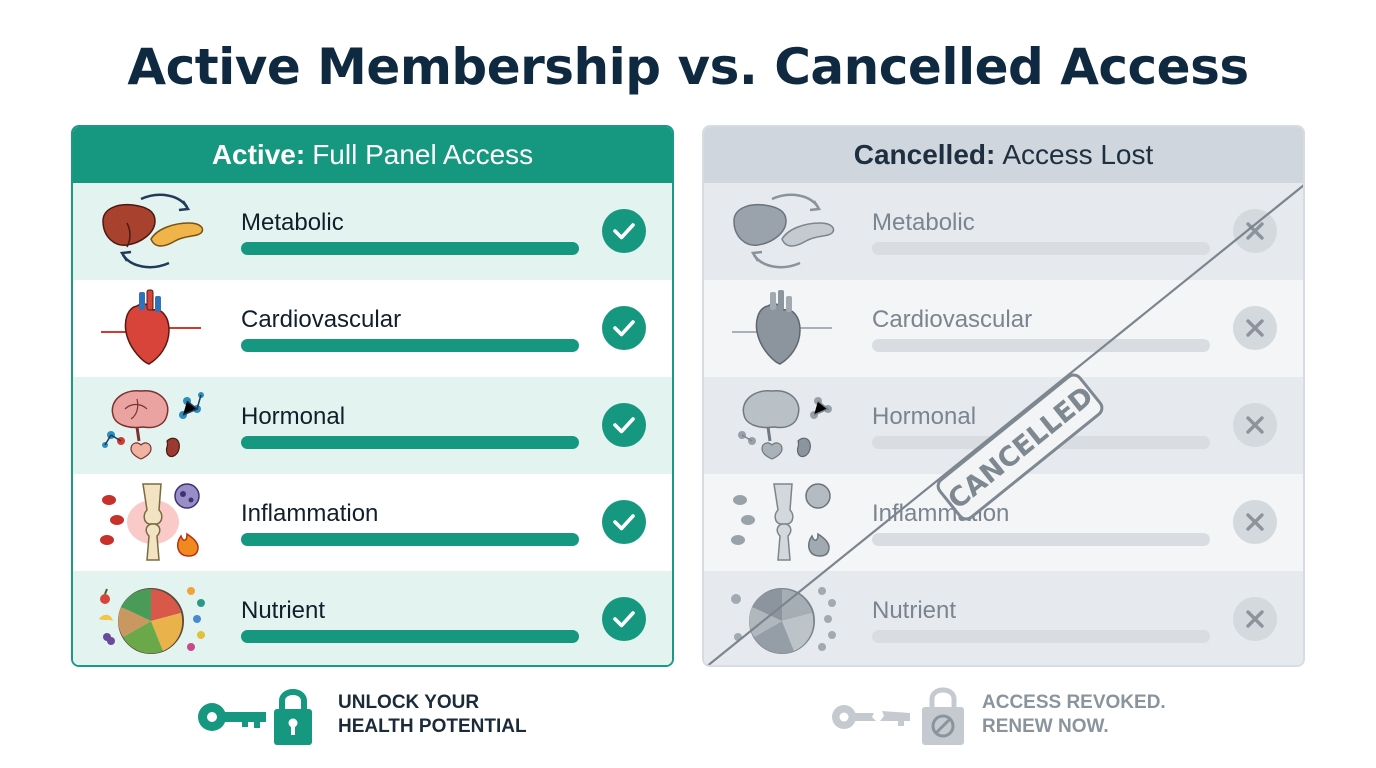 This screenshot has width=1376, height=768. I want to click on active-row-metabolic: Metabolic, so click(372, 231).